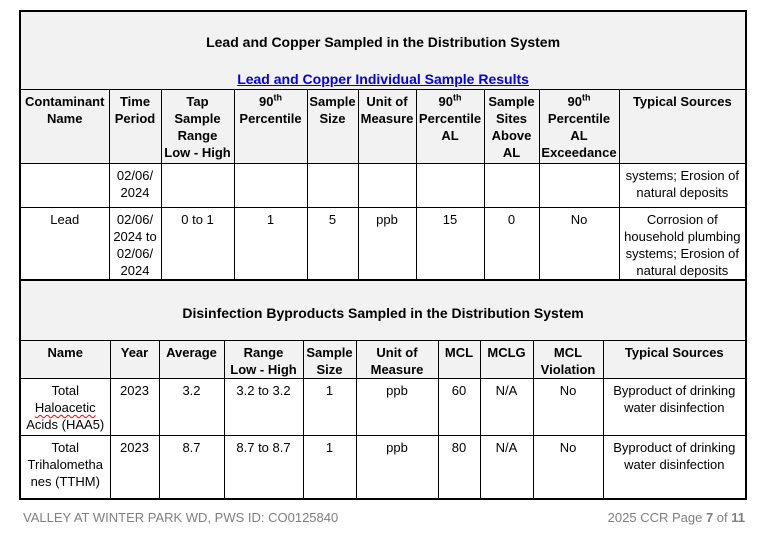  I want to click on cell-90th-percentile: 1, so click(270, 244).